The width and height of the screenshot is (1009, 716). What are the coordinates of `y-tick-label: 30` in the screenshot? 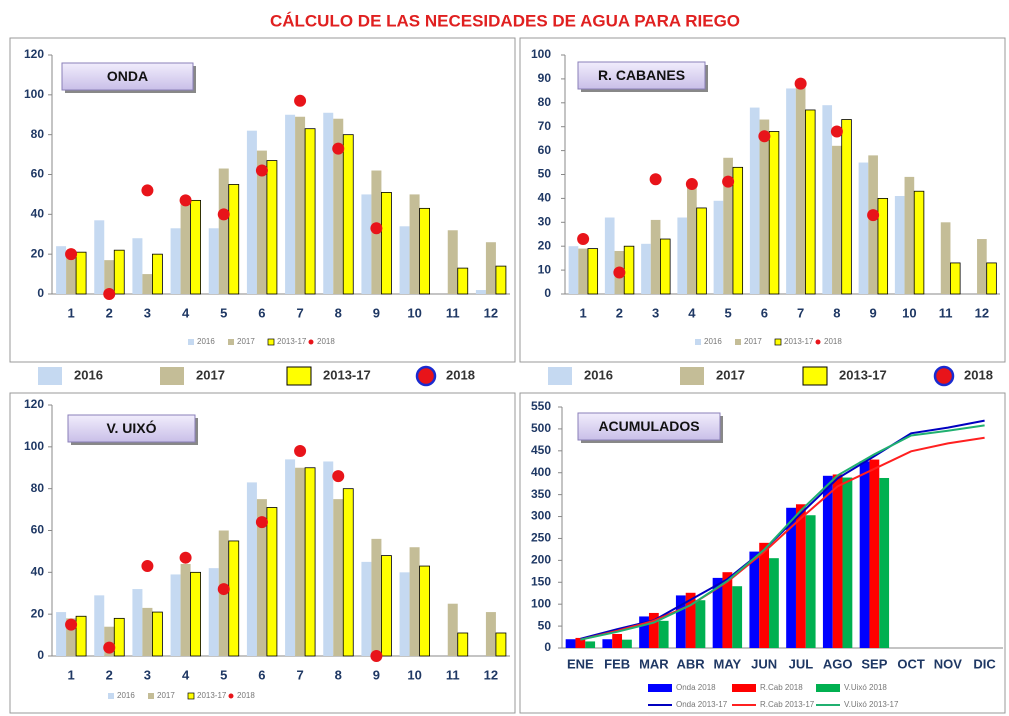 It's located at (545, 221).